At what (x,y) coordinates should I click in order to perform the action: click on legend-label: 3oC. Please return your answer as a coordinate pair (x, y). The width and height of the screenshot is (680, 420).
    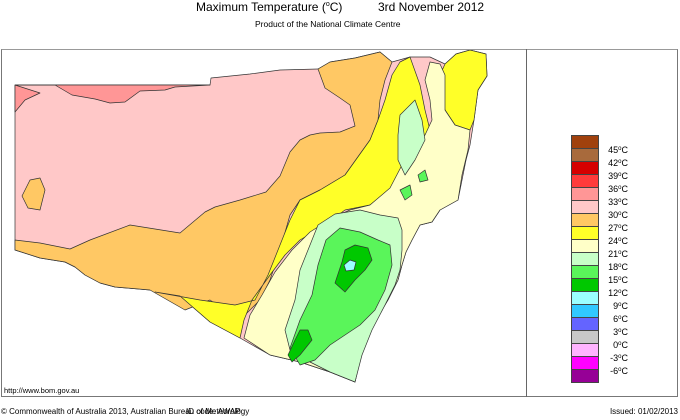
    Looking at the image, I should click on (620, 332).